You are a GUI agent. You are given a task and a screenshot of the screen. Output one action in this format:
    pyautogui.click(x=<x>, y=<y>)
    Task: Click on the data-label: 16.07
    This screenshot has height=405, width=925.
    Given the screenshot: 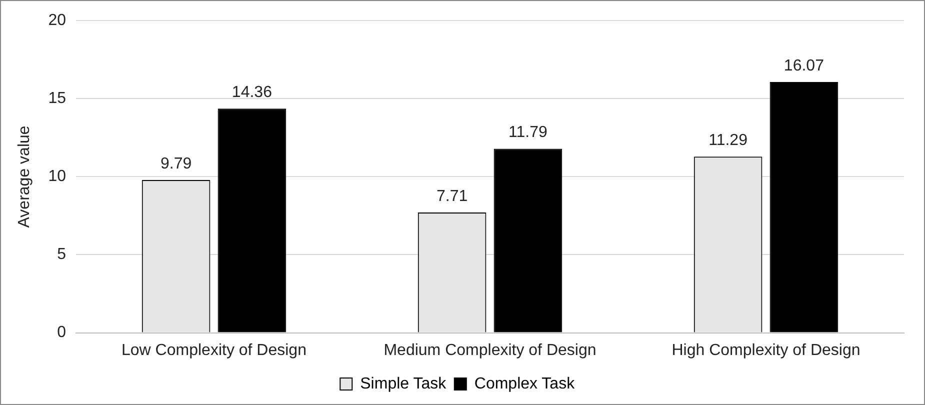 What is the action you would take?
    pyautogui.click(x=804, y=65)
    